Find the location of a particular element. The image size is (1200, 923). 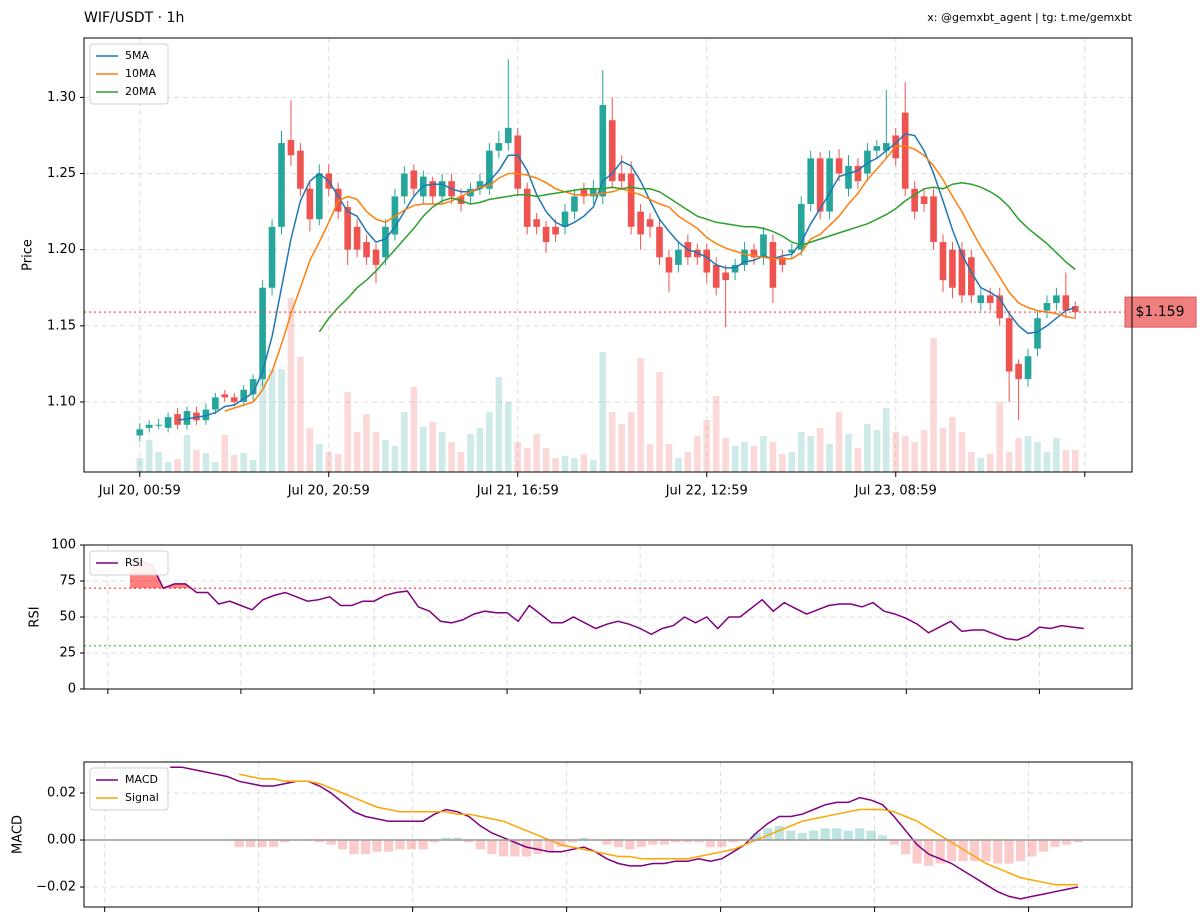

series-line is located at coordinates (624, 833).